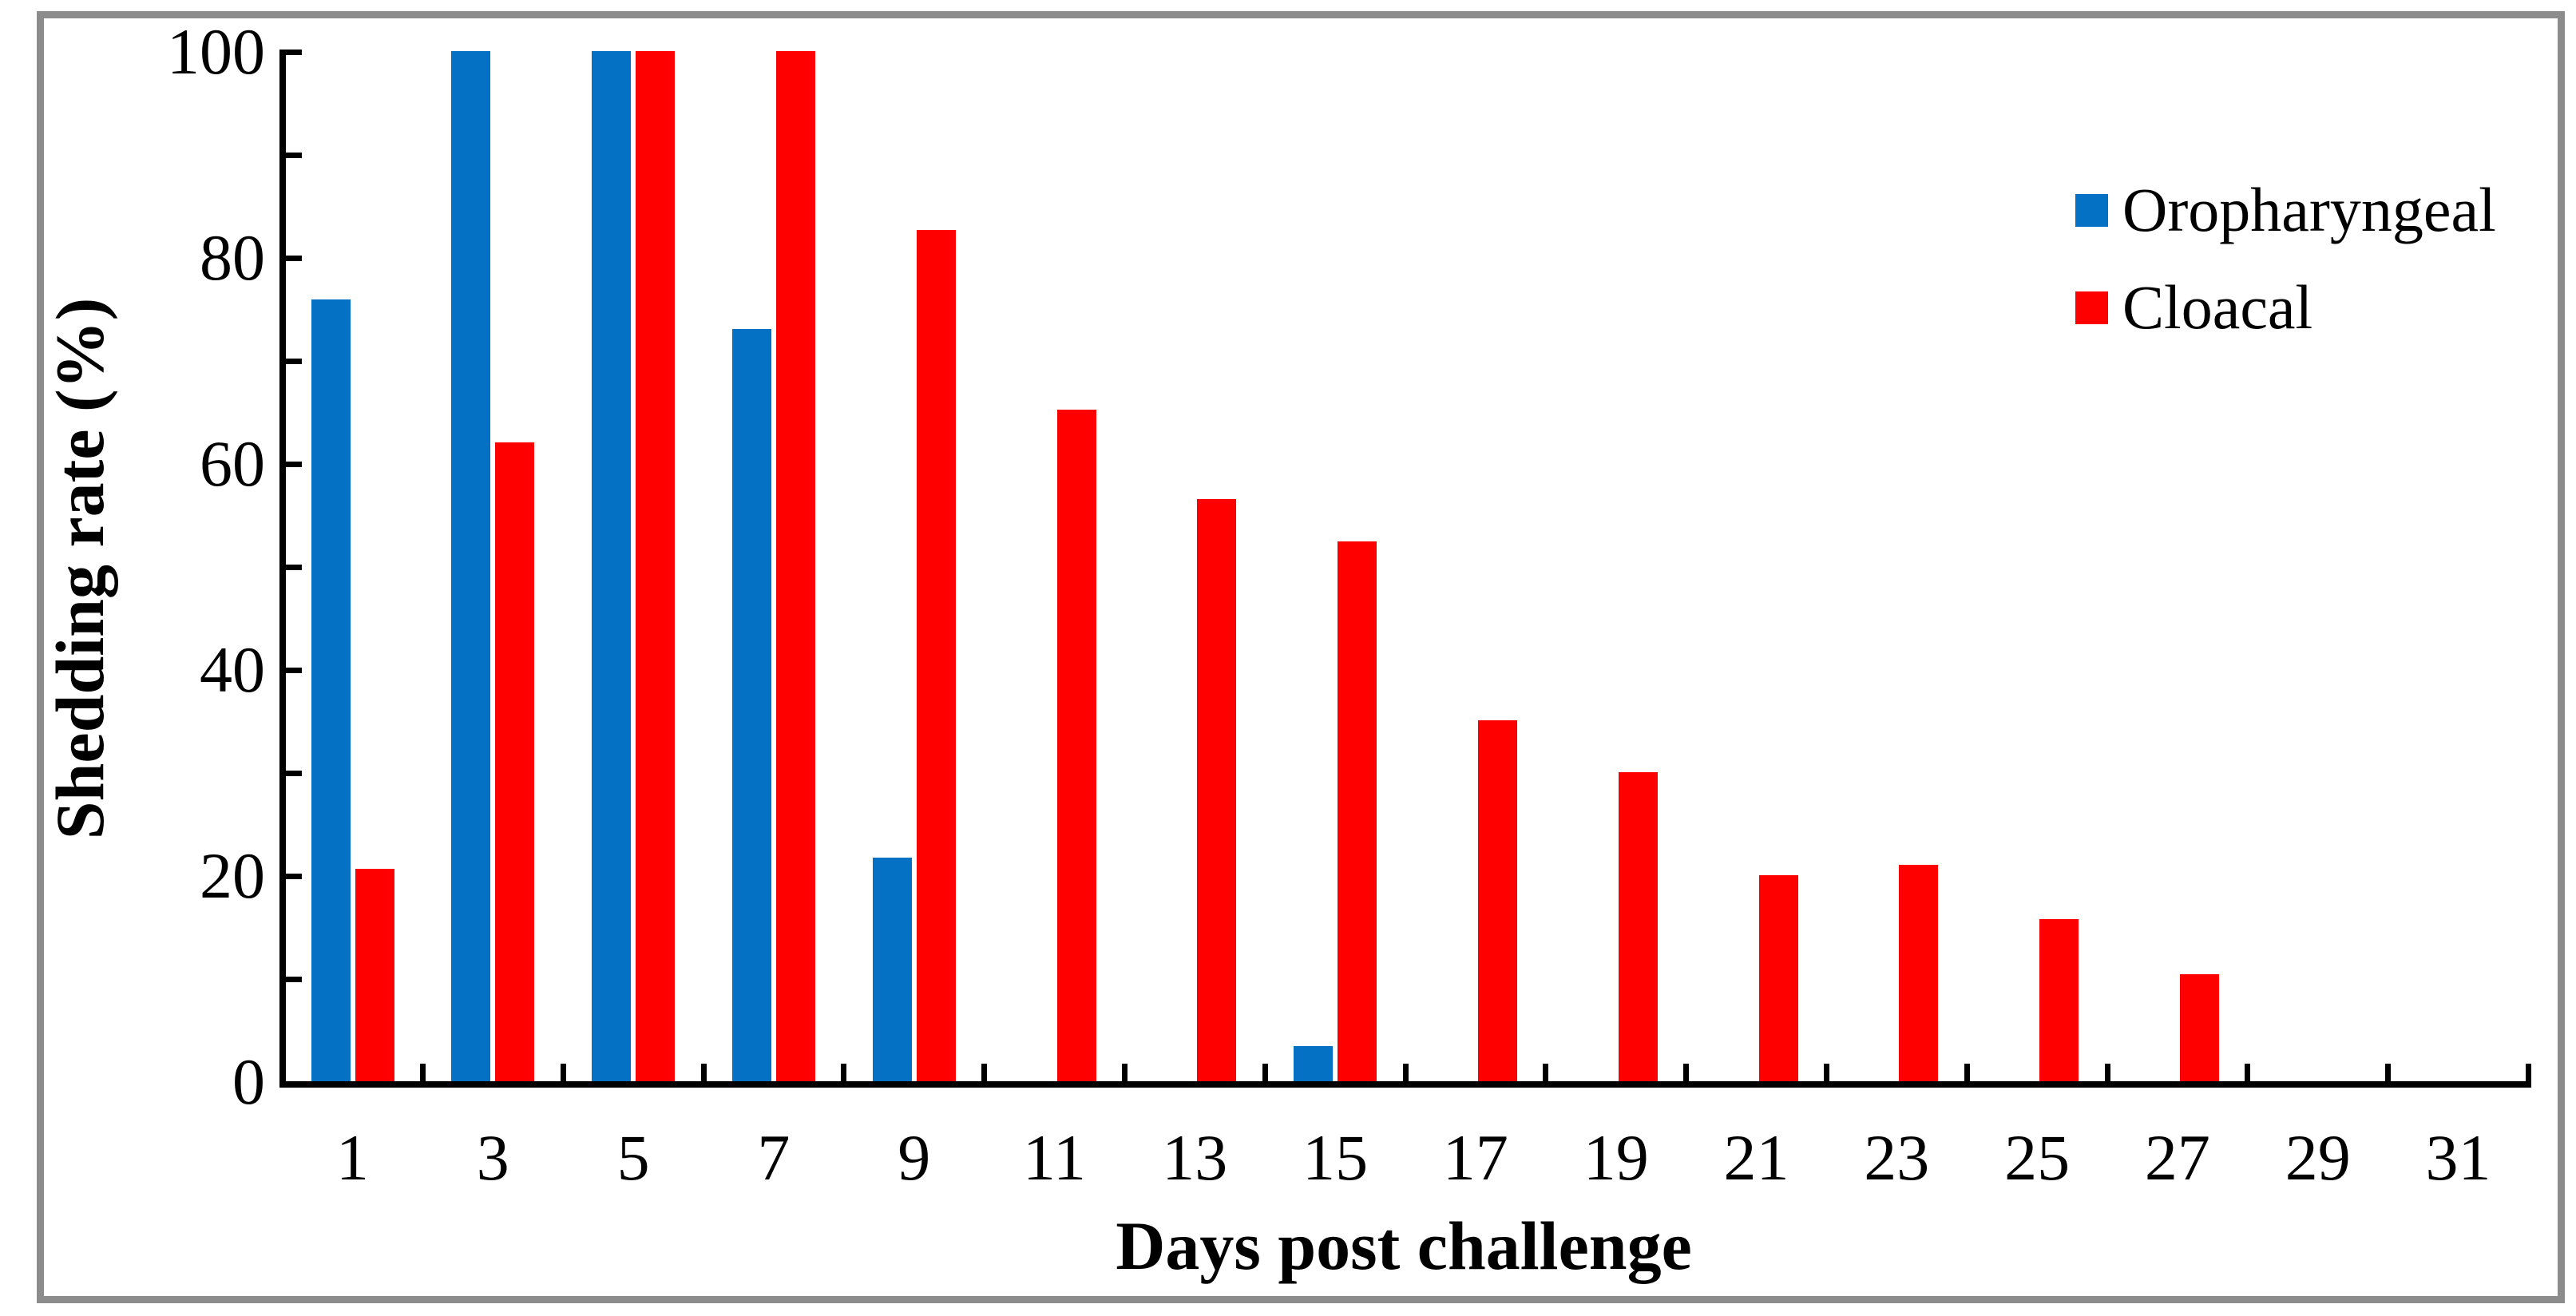 This screenshot has height=1316, width=2576. What do you see at coordinates (633, 1157) in the screenshot?
I see `x-axis-tick-label: 5` at bounding box center [633, 1157].